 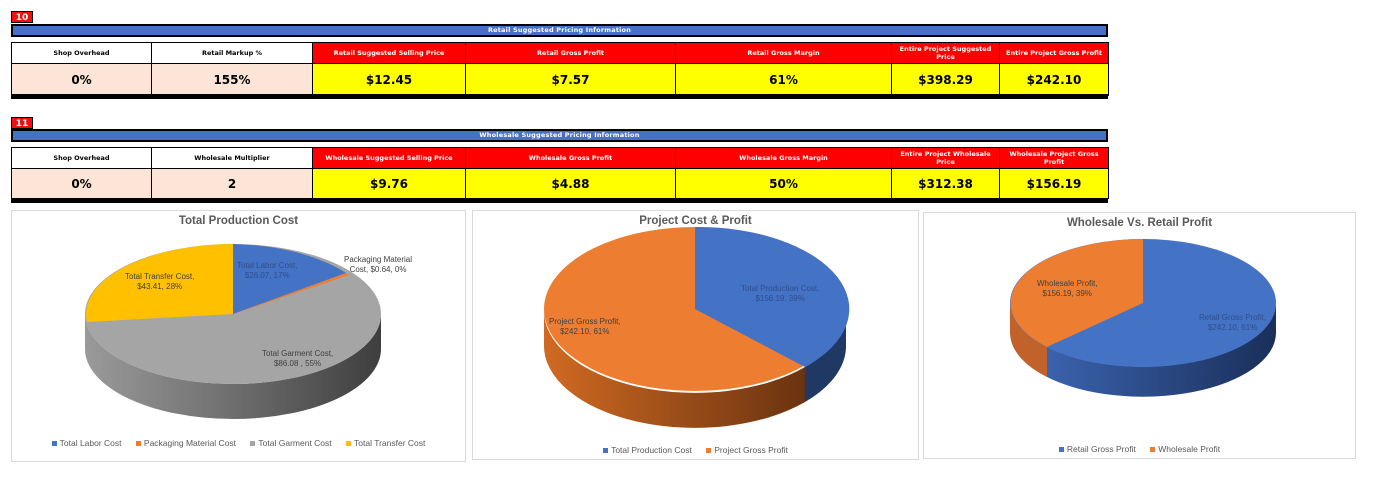 What do you see at coordinates (783, 79) in the screenshot?
I see `retail-gross-margin-cell: 61%` at bounding box center [783, 79].